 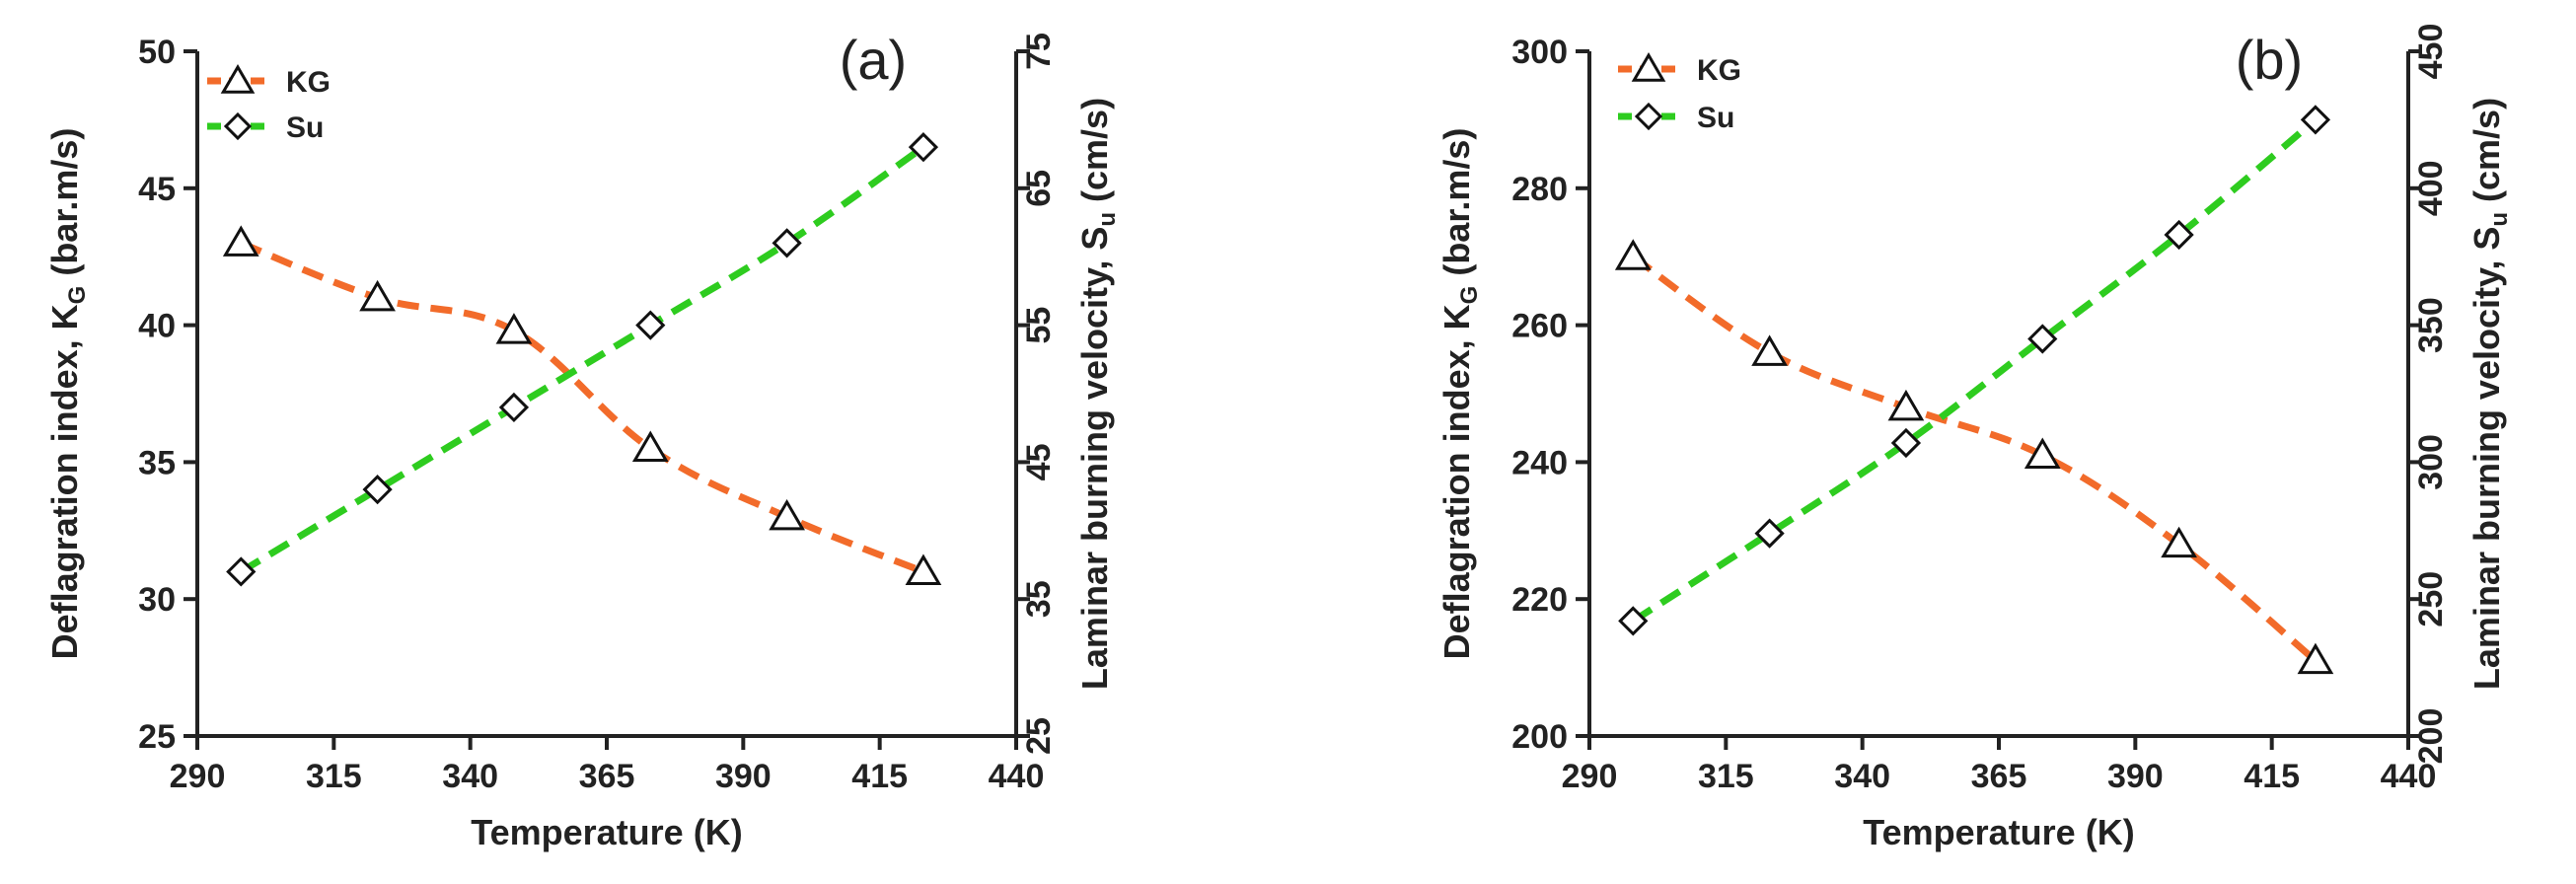 I want to click on y2-tick-label: 400, so click(x=2431, y=188).